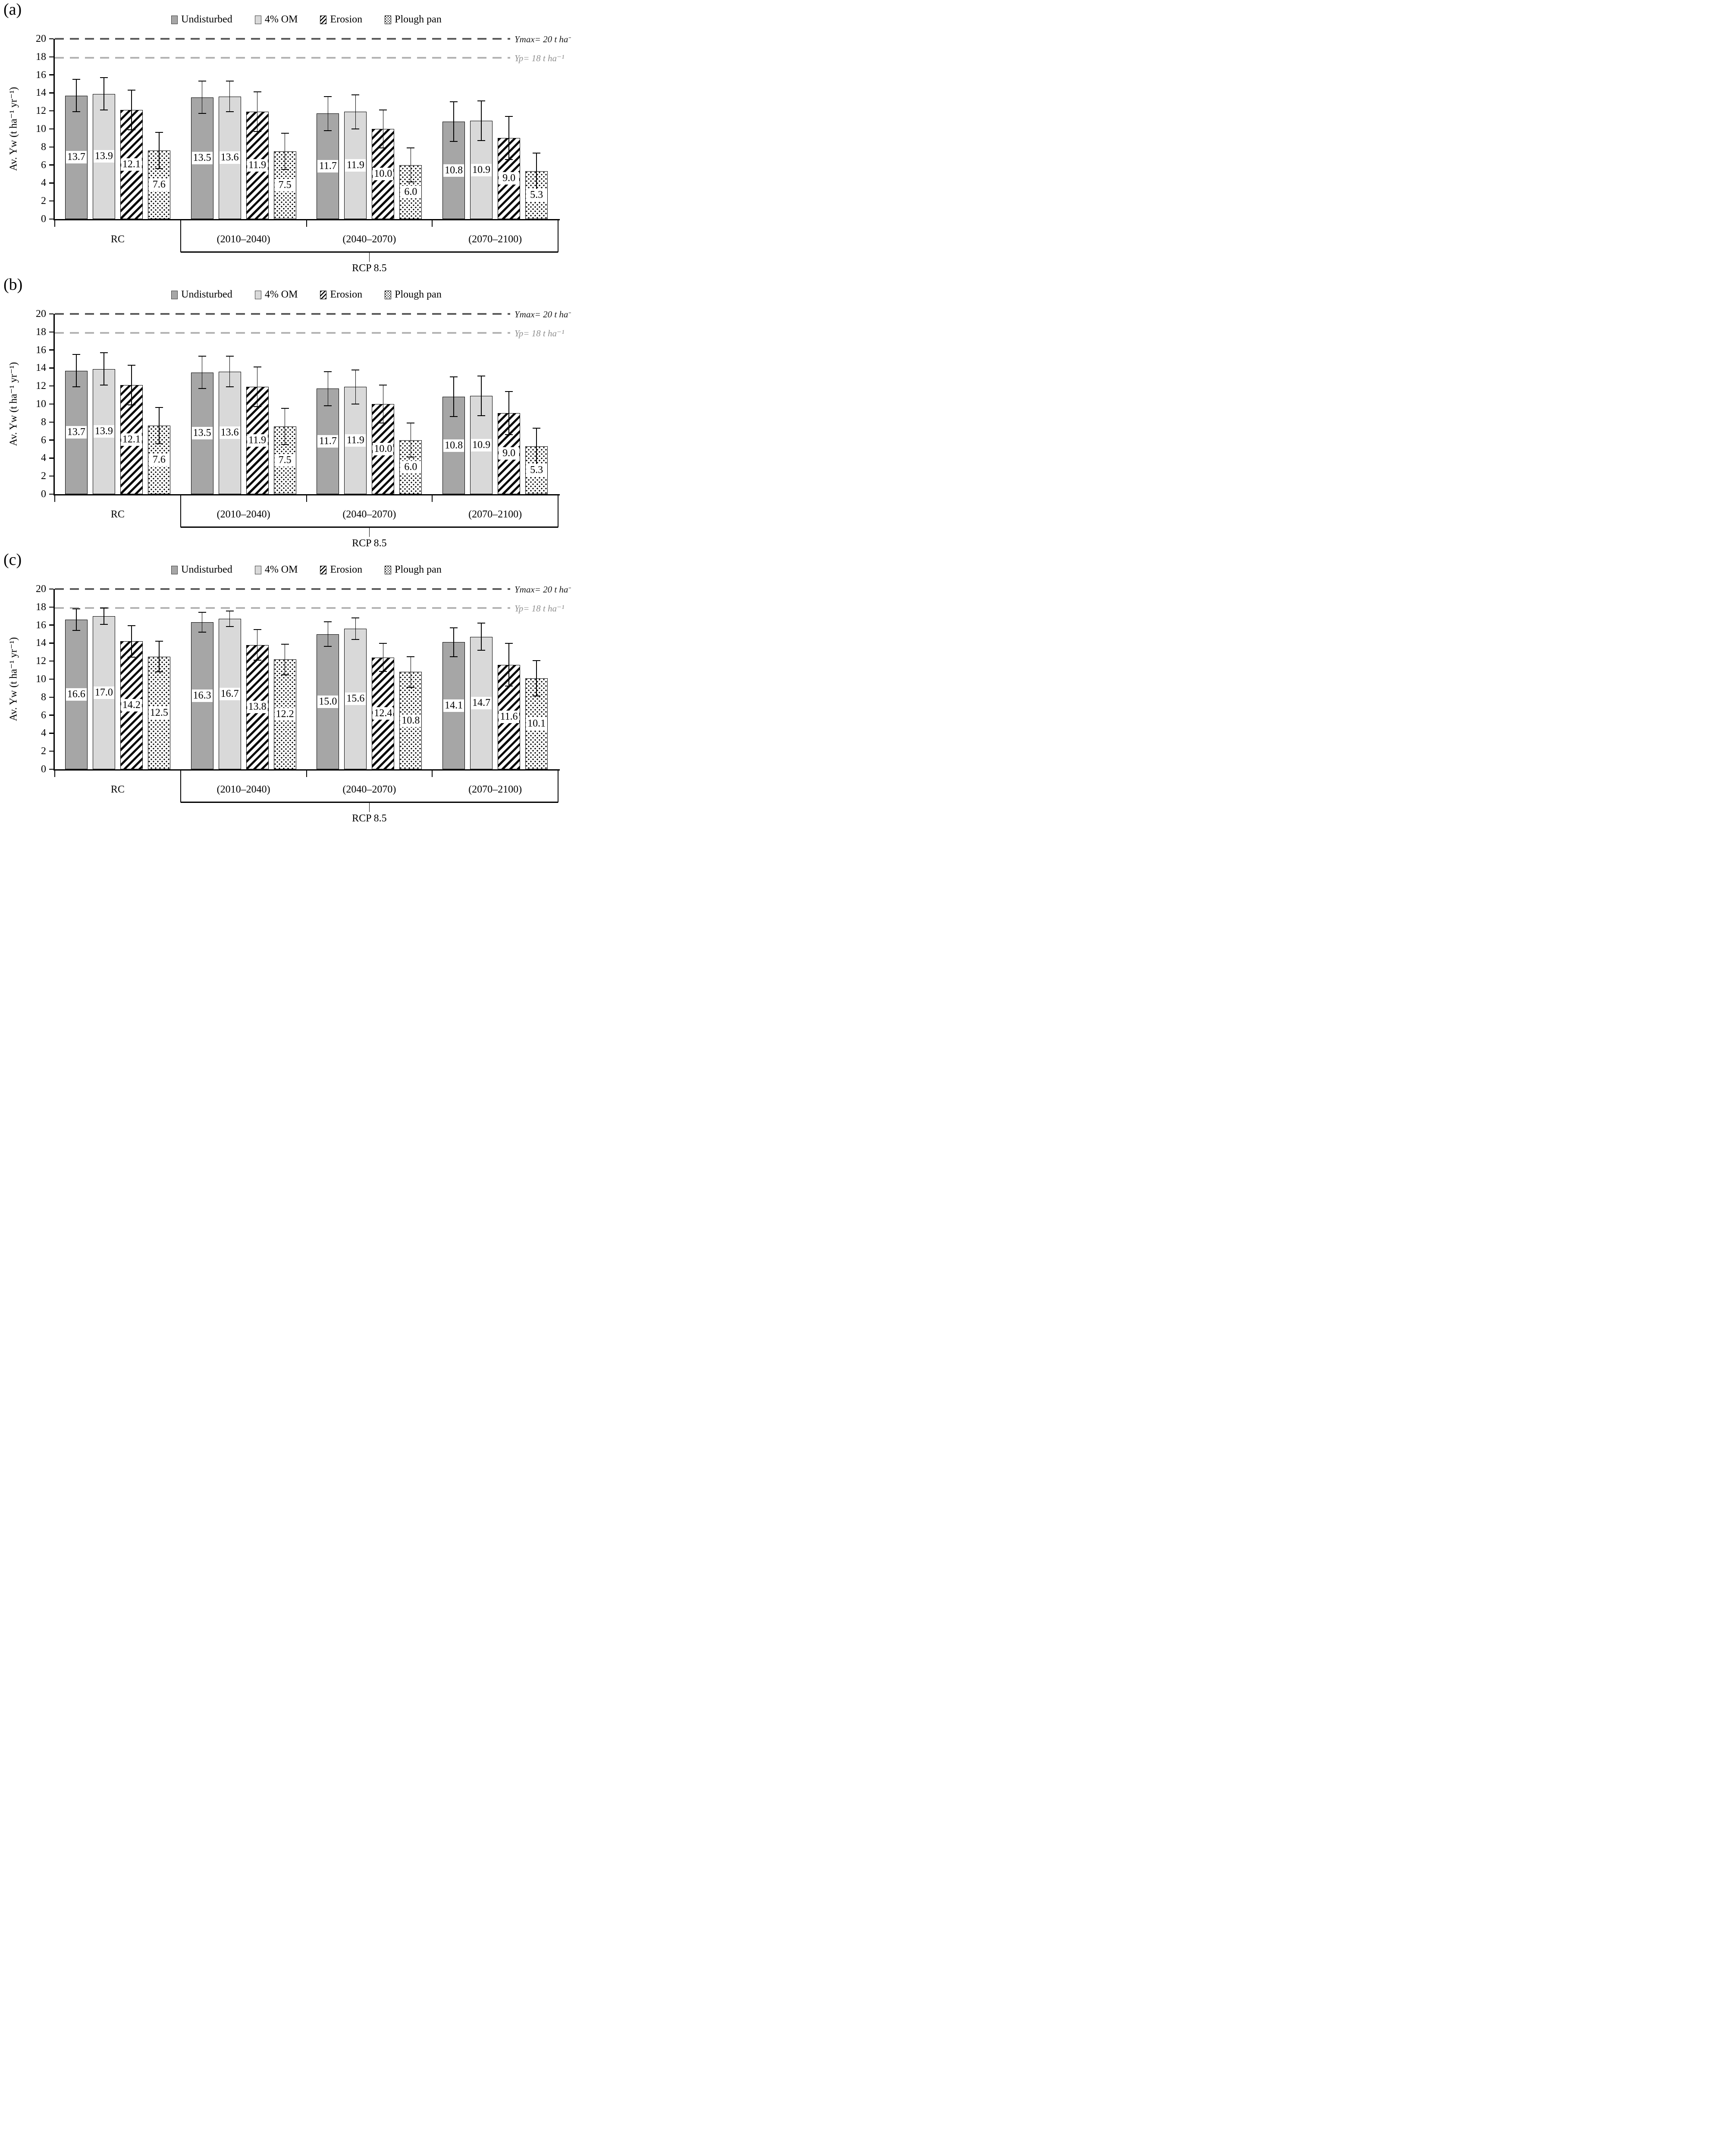 The image size is (1713, 2156). Describe the element at coordinates (543, 589) in the screenshot. I see `ref-line-label: Ymax= 20 t ha⁻¹` at that location.